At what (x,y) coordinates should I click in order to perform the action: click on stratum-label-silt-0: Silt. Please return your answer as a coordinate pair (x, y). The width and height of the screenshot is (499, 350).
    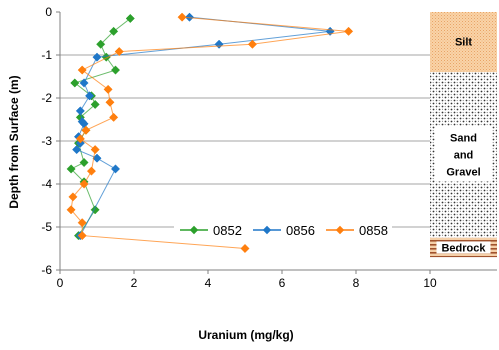
    Looking at the image, I should click on (463, 43).